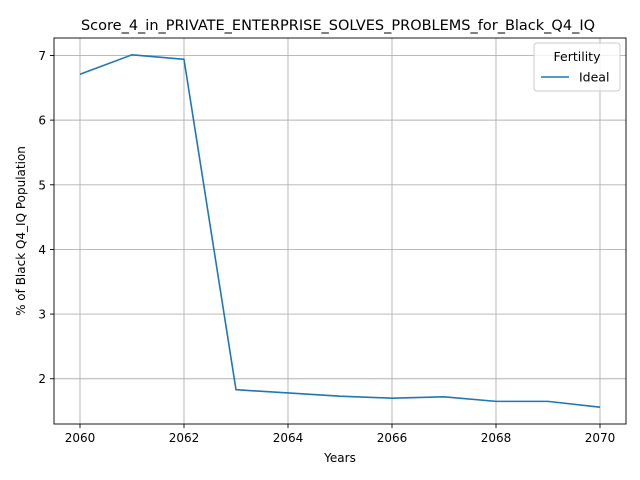 The width and height of the screenshot is (640, 480). What do you see at coordinates (42, 315) in the screenshot?
I see `y-tick-label: 3` at bounding box center [42, 315].